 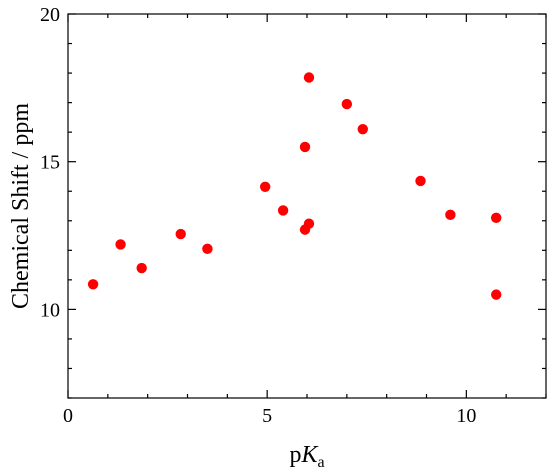 I want to click on y-tick-label: 10, so click(x=50, y=310).